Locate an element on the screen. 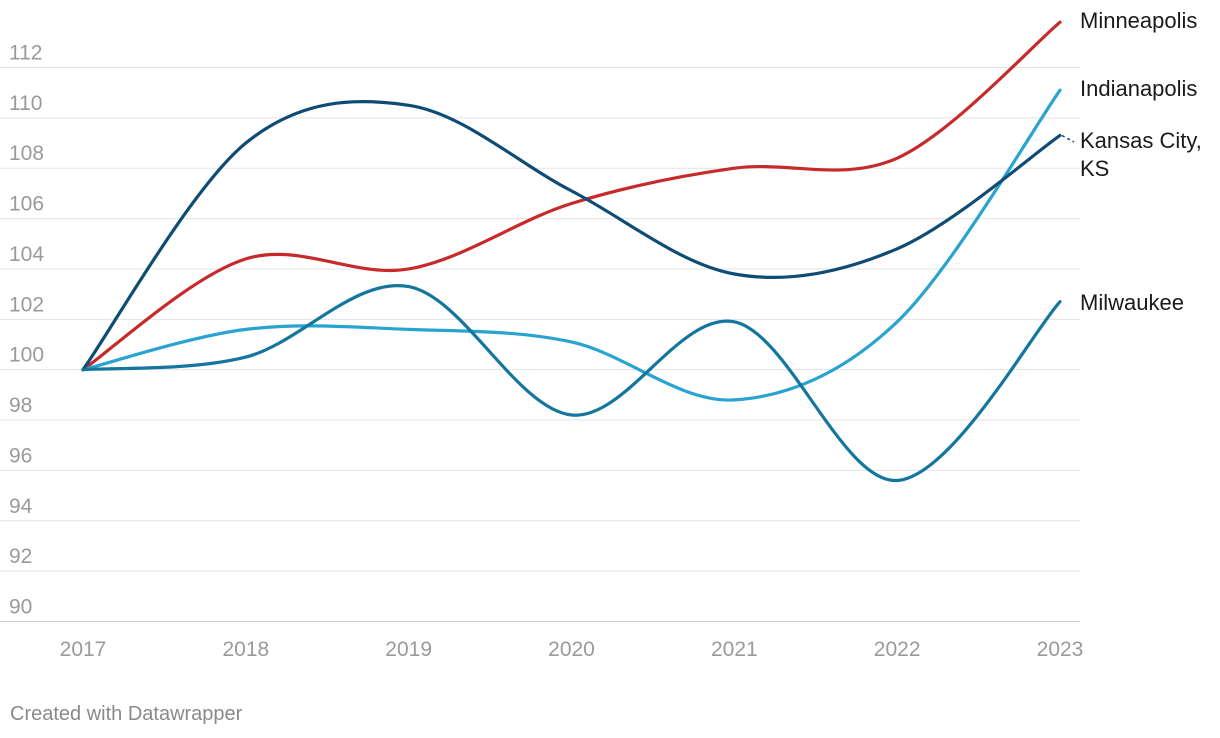  series-label-milwaukee: Milwaukee is located at coordinates (1132, 302).